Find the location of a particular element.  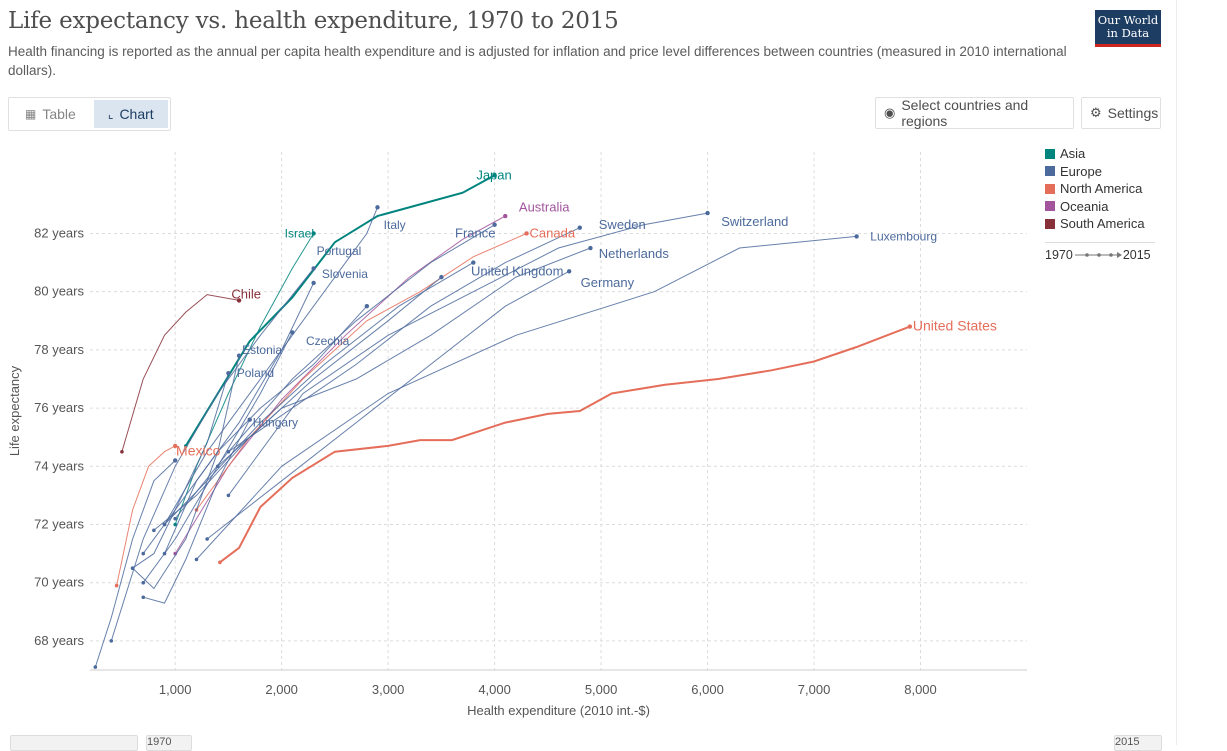

tab-table: ▦ Table is located at coordinates (50, 114).